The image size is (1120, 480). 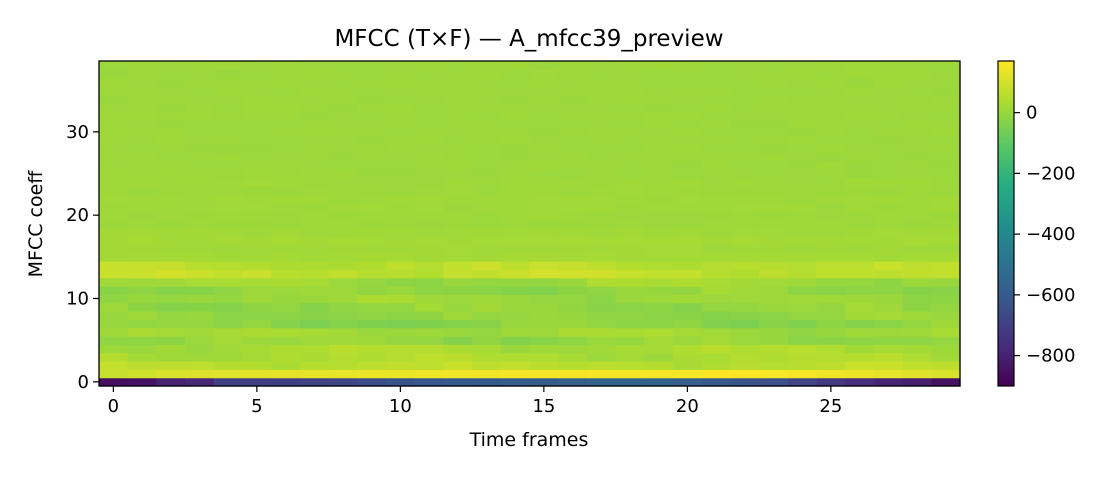 What do you see at coordinates (1050, 356) in the screenshot?
I see `colorbar-tick-label: −800` at bounding box center [1050, 356].